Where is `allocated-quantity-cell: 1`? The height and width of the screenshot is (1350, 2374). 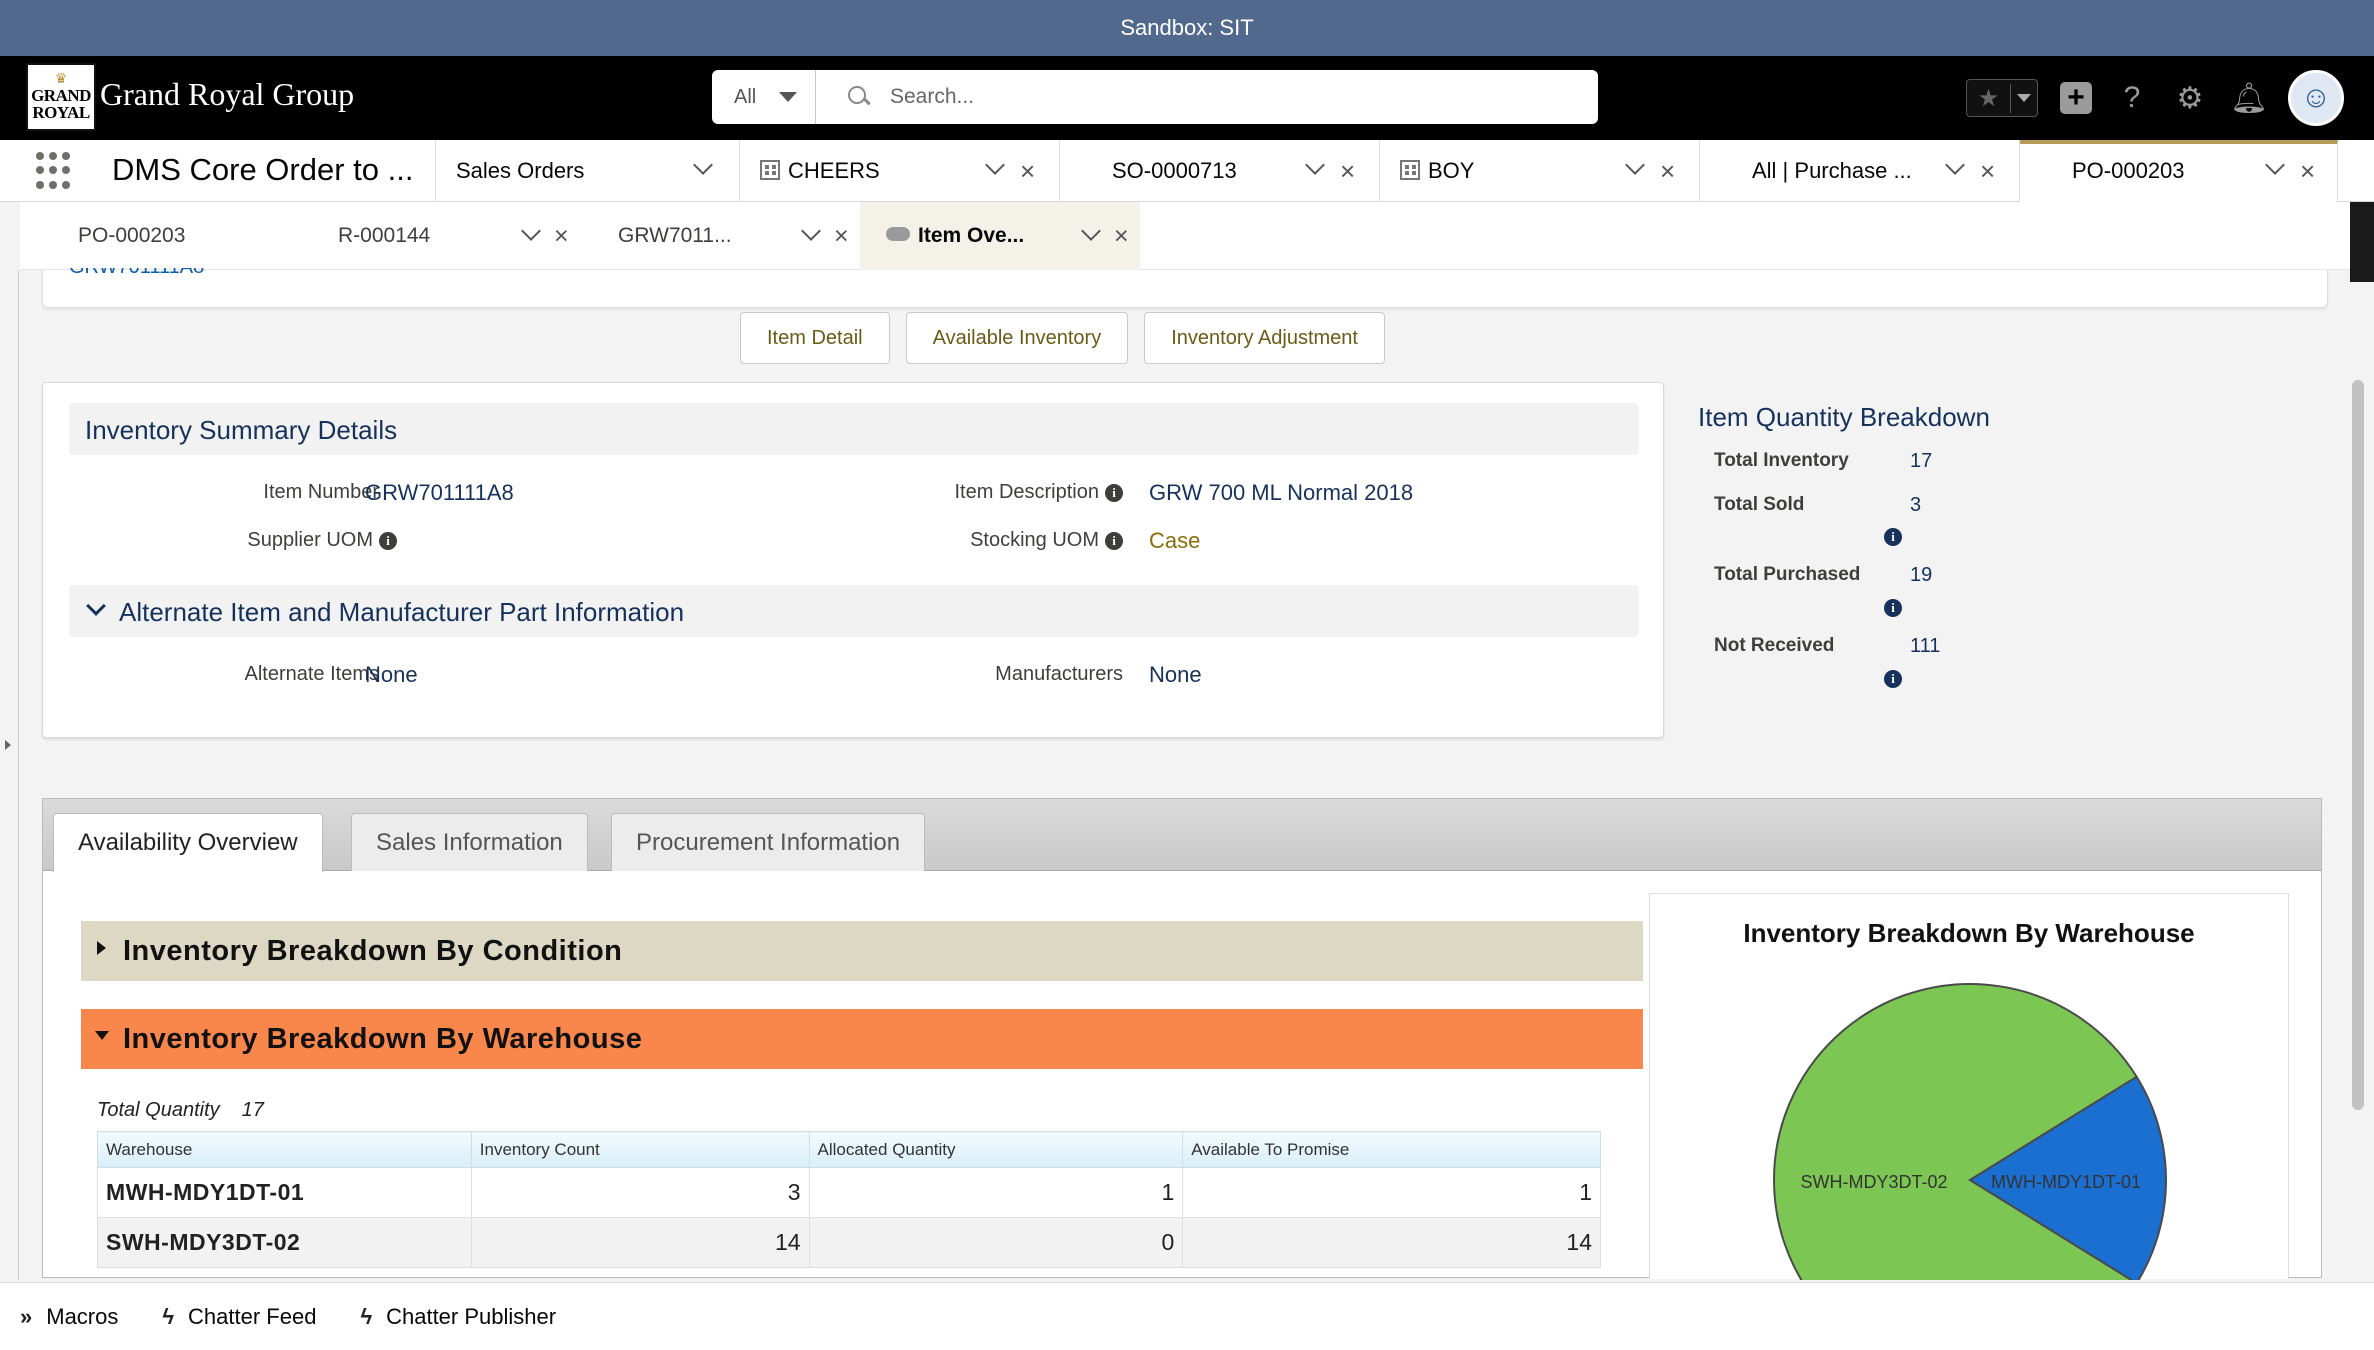
allocated-quantity-cell: 1 is located at coordinates (996, 1192).